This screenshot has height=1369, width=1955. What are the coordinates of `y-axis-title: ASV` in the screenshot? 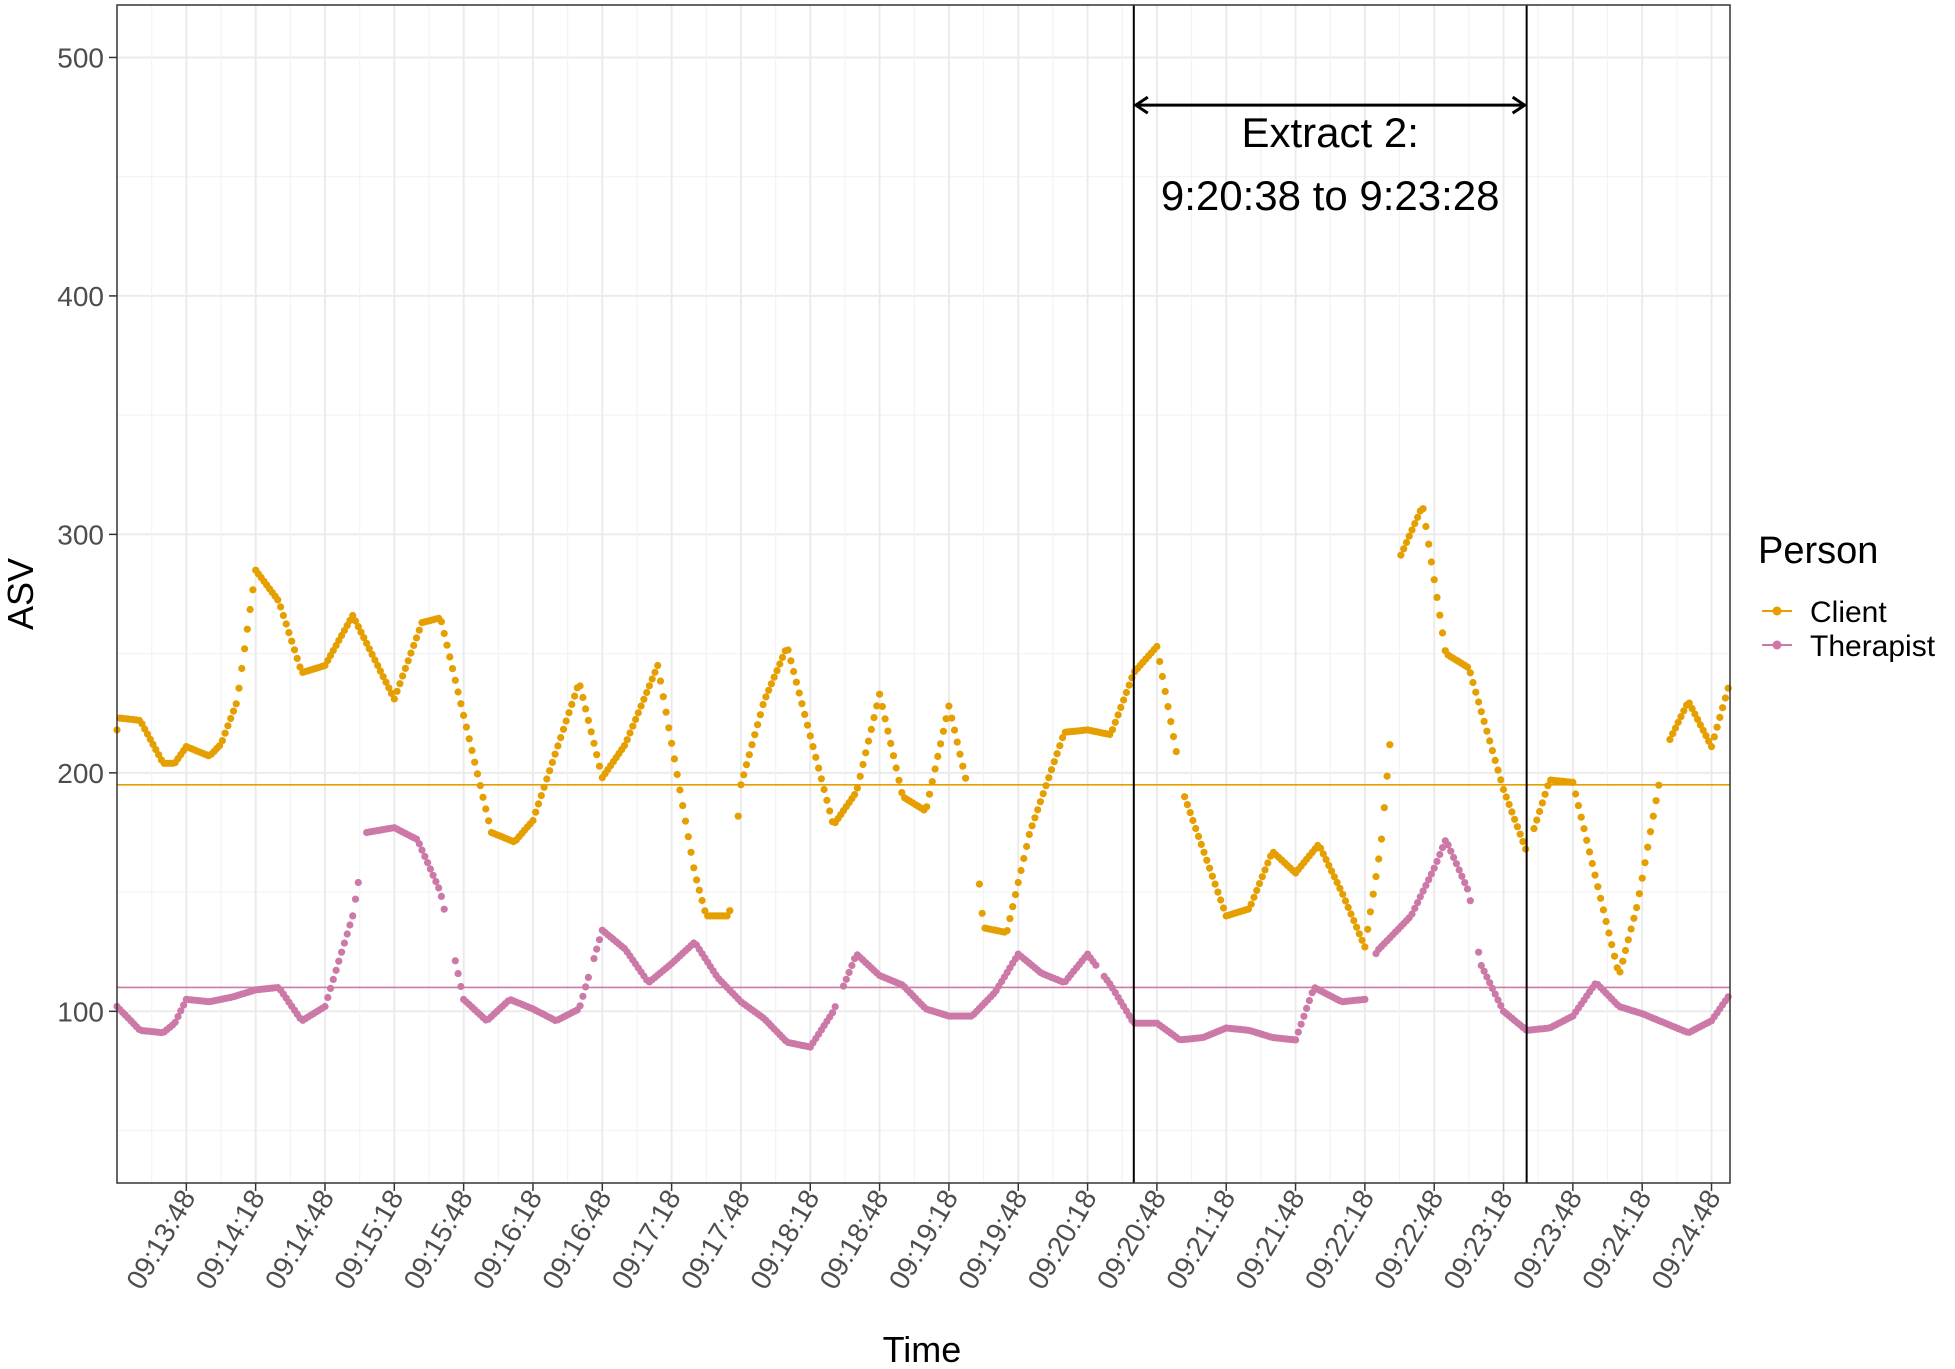 It's located at (20, 594).